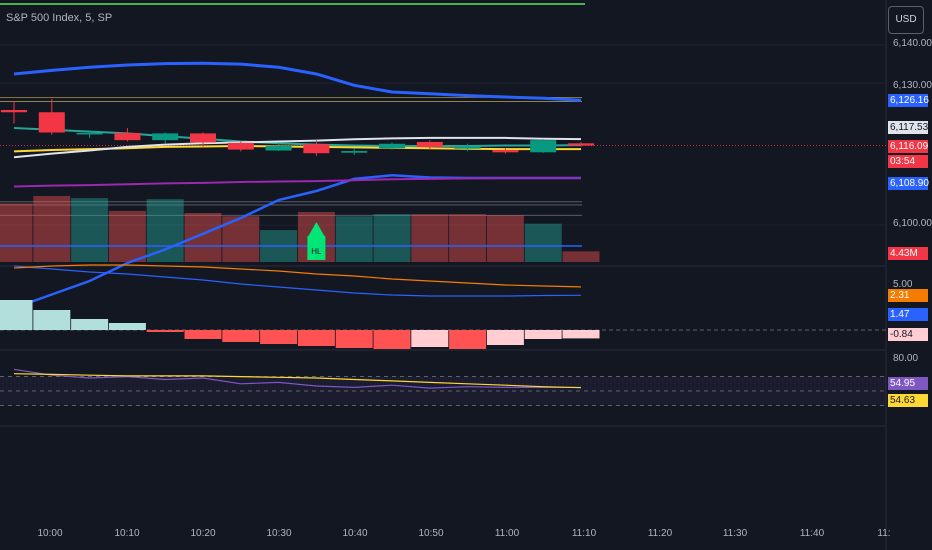  I want to click on price-tick-6140: 6,140.00, so click(912, 43).